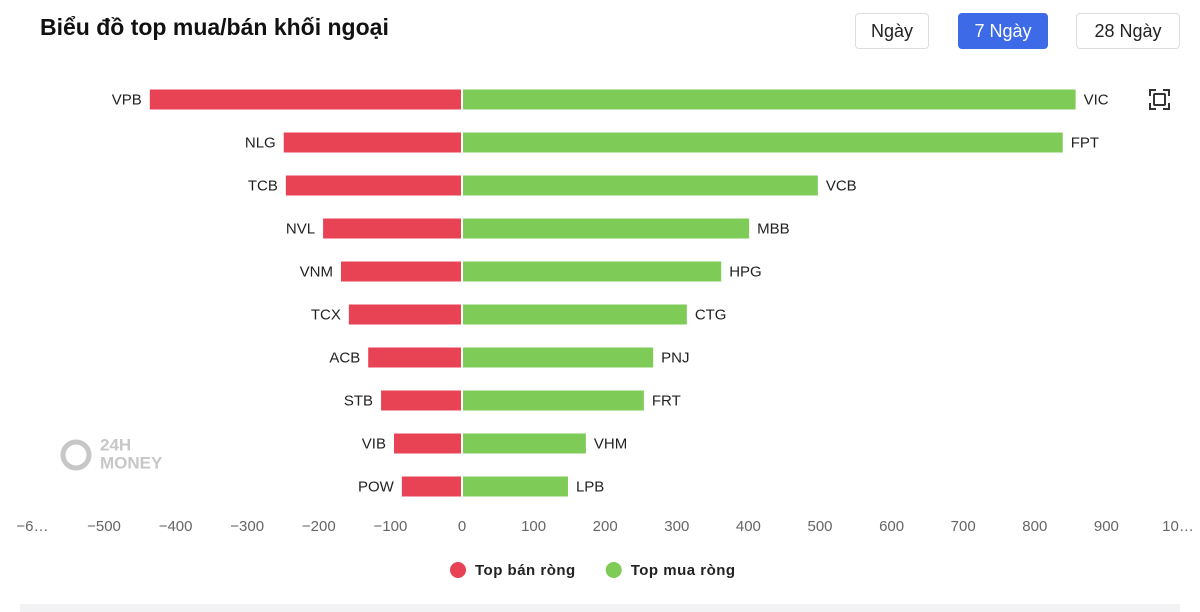  What do you see at coordinates (1128, 31) in the screenshot?
I see `range-button: 28 Ngày` at bounding box center [1128, 31].